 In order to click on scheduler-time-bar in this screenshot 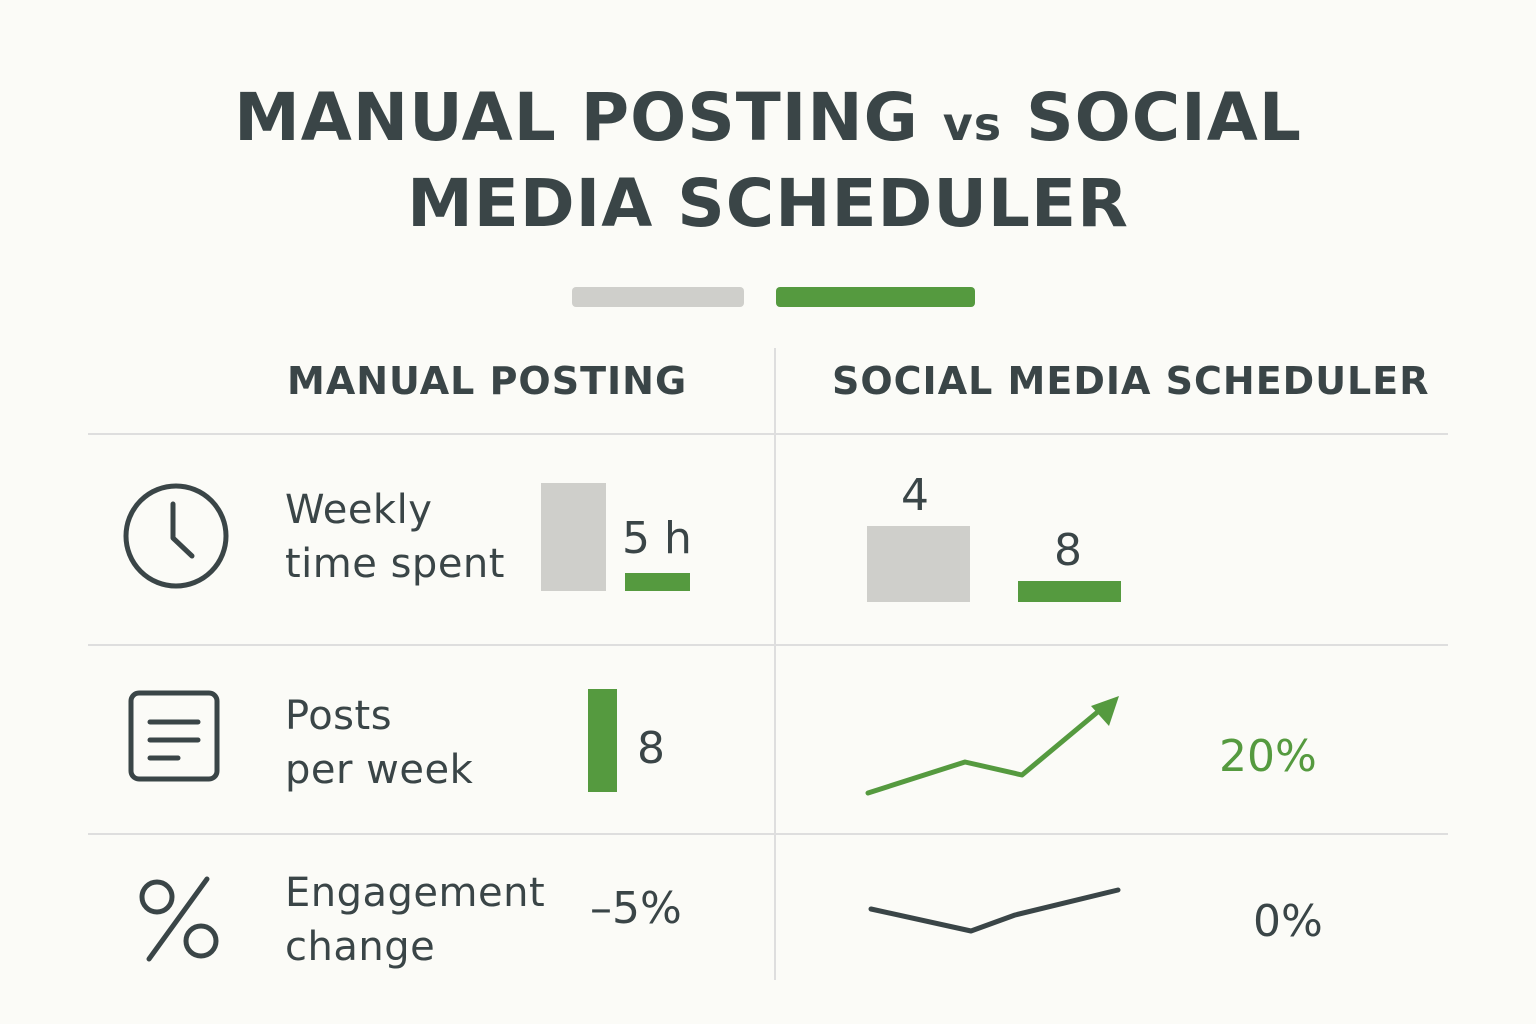, I will do `click(1069, 591)`.